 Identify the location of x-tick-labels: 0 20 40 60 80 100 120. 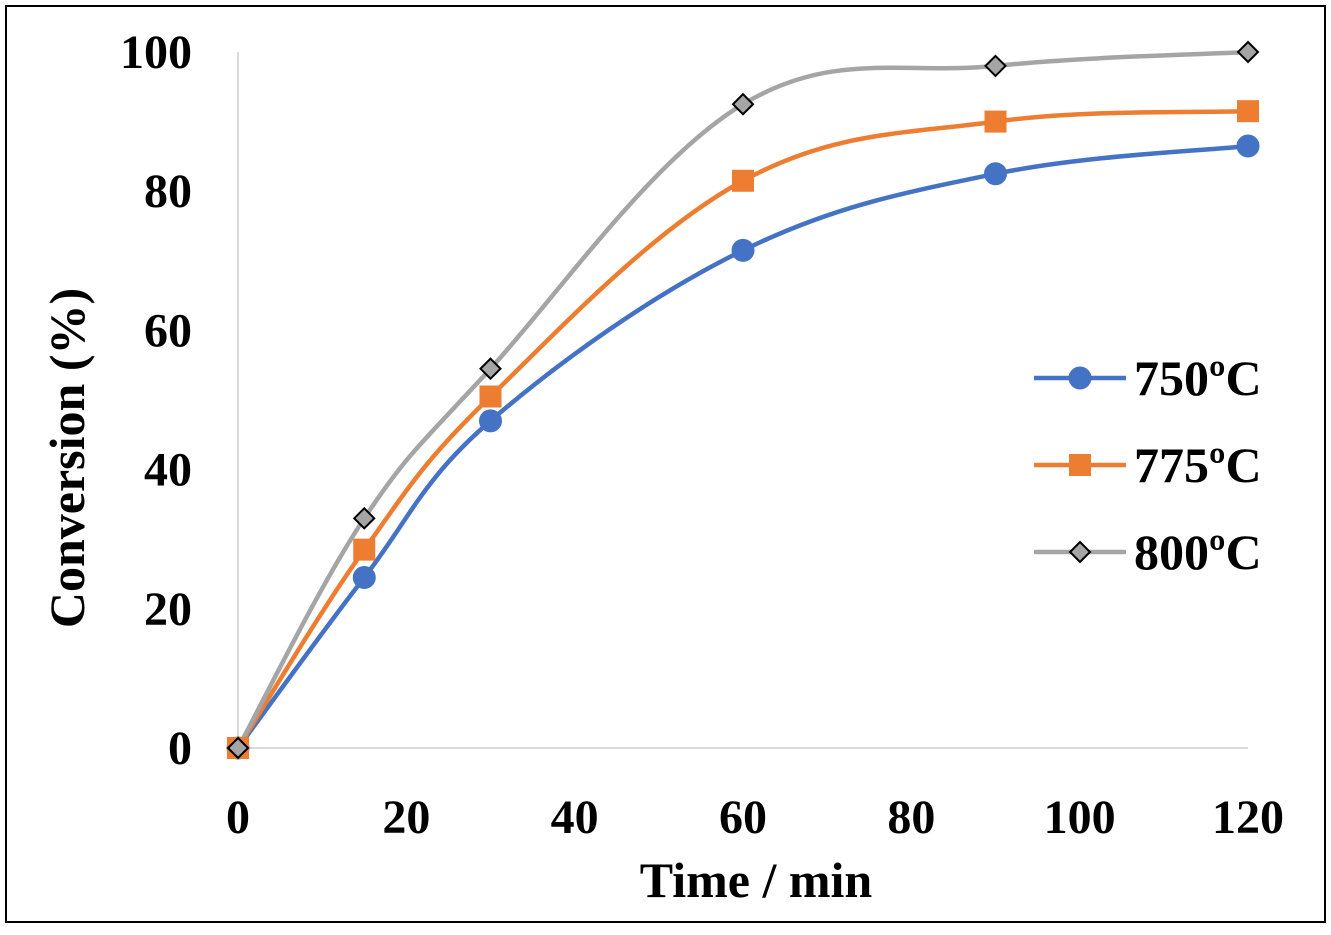
(755, 817).